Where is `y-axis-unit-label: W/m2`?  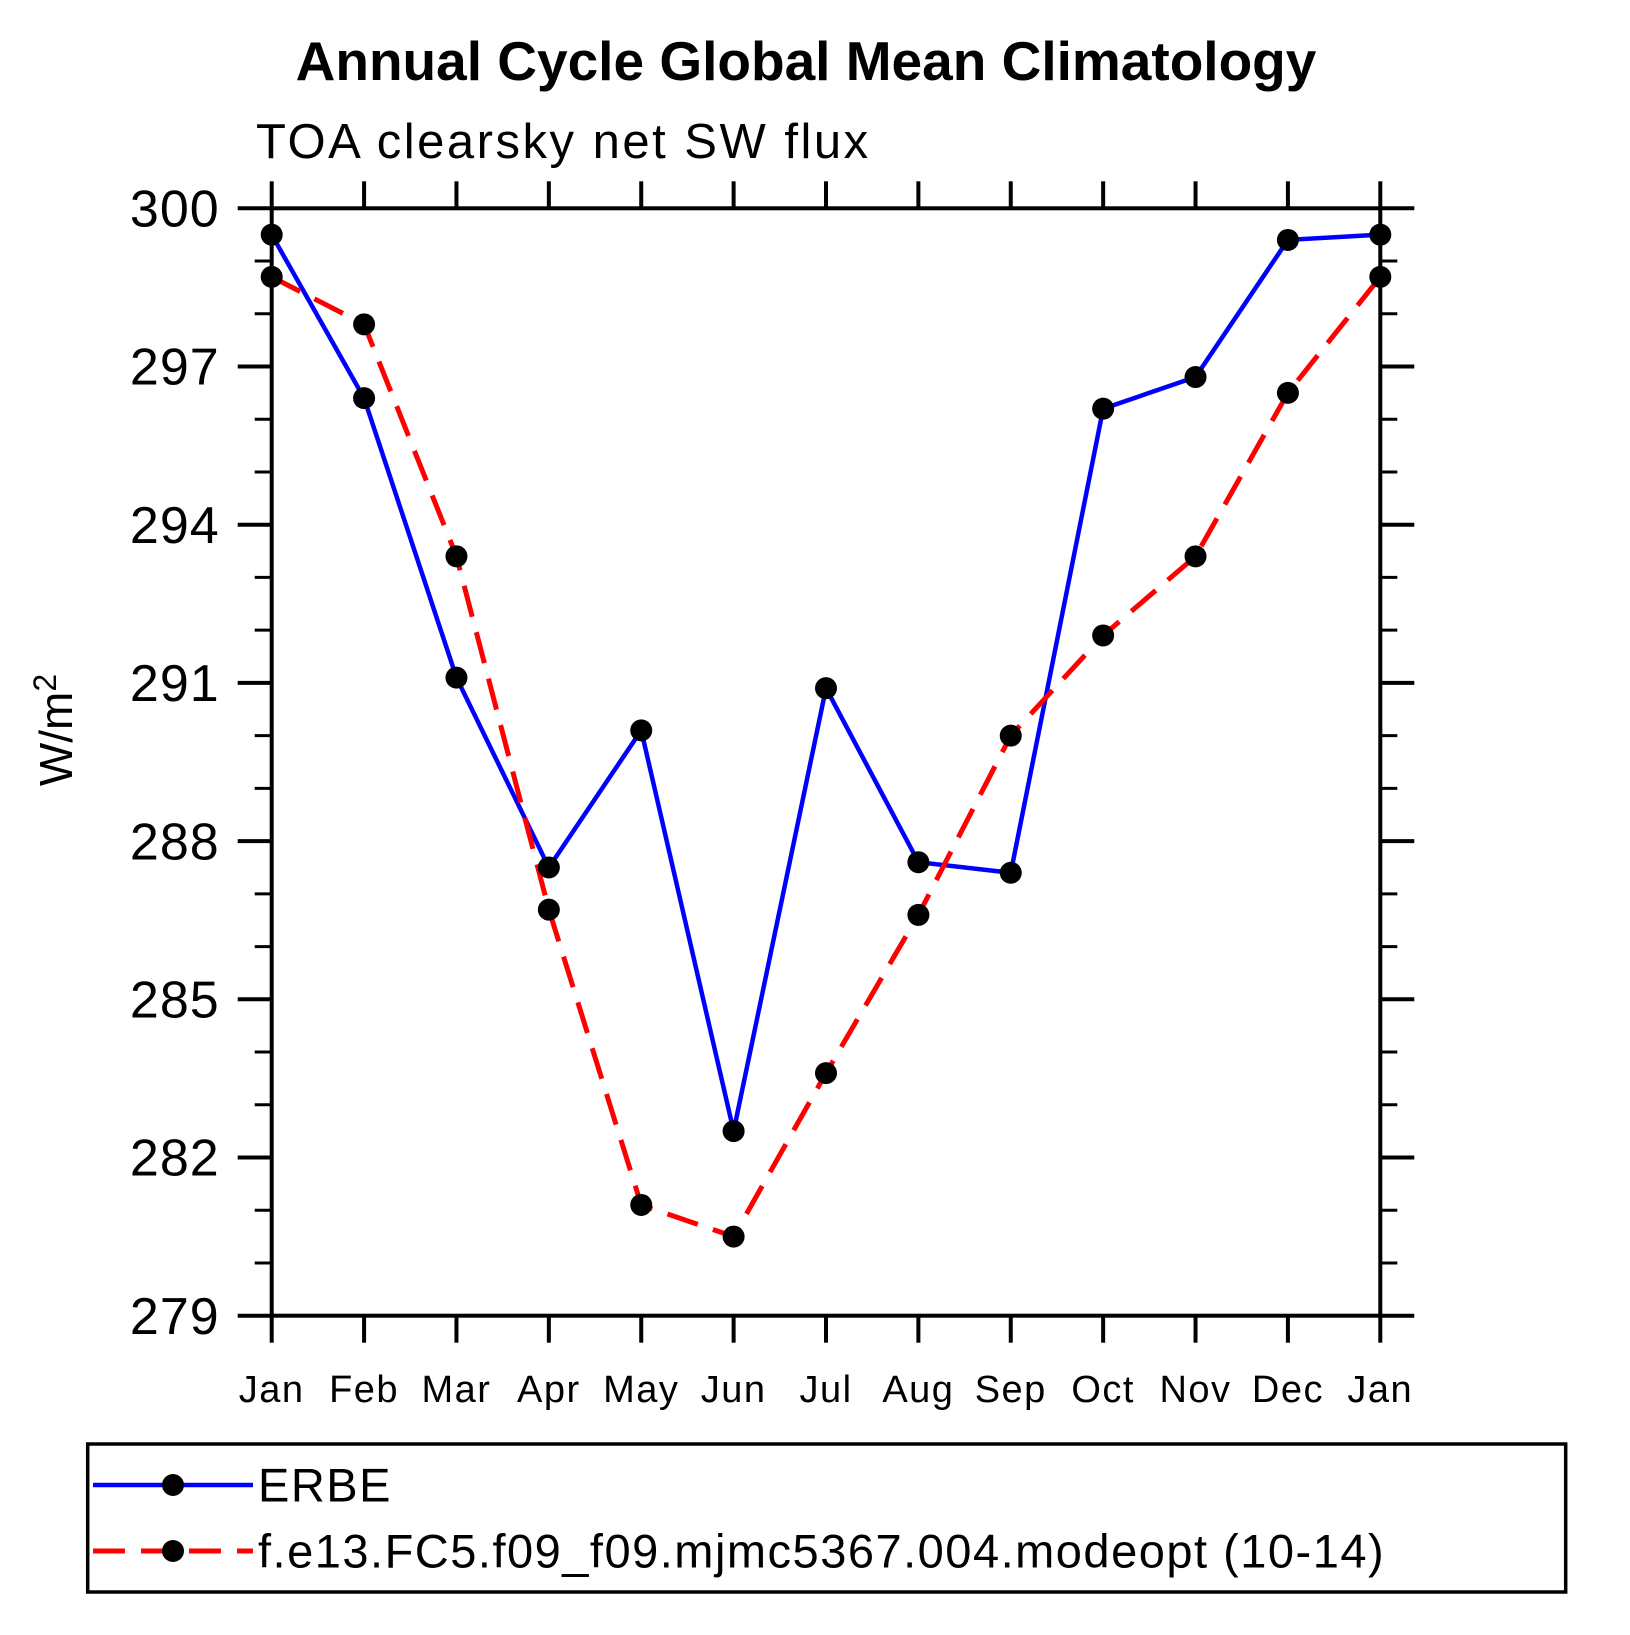
y-axis-unit-label: W/m2 is located at coordinates (54, 730).